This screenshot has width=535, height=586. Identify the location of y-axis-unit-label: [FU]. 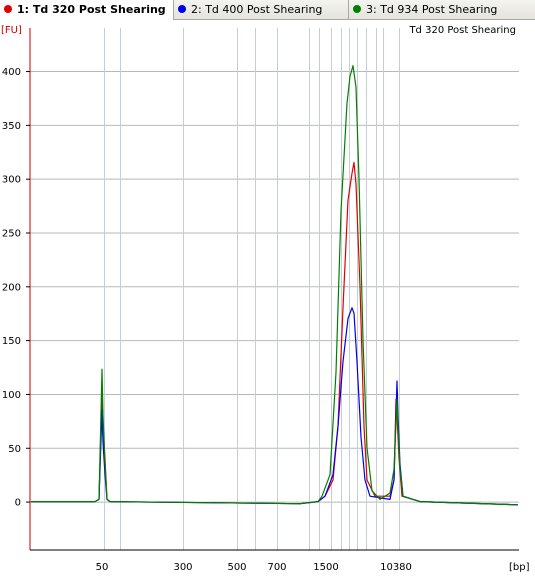
(11, 30).